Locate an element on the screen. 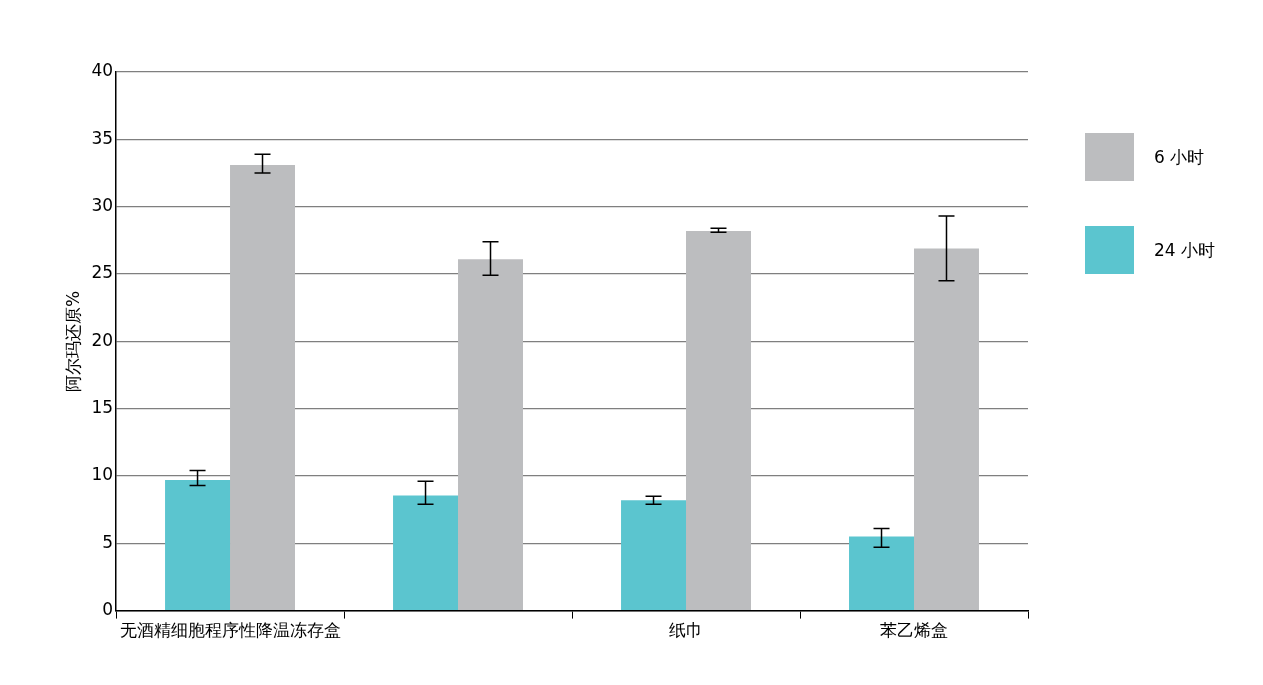 The width and height of the screenshot is (1263, 685). y-tick-label: 0 is located at coordinates (108, 609).